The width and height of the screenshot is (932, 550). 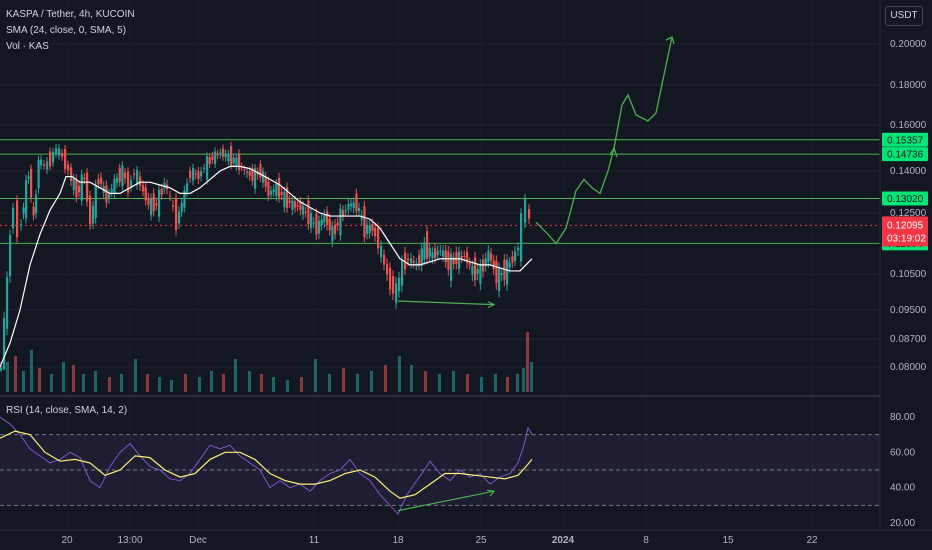 I want to click on rsi-divergence-line, so click(x=446, y=501).